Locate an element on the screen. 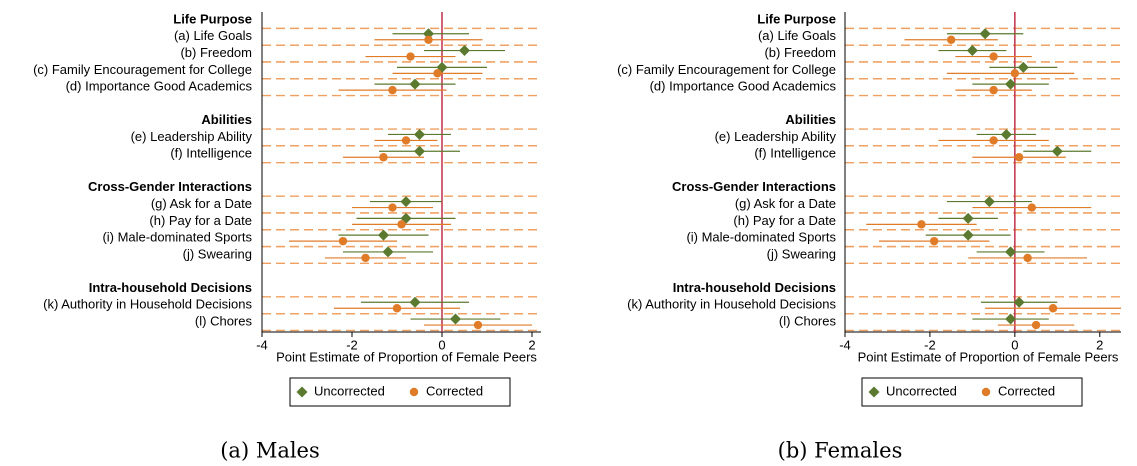 This screenshot has width=1137, height=466. category-label: (l) Chores is located at coordinates (224, 320).